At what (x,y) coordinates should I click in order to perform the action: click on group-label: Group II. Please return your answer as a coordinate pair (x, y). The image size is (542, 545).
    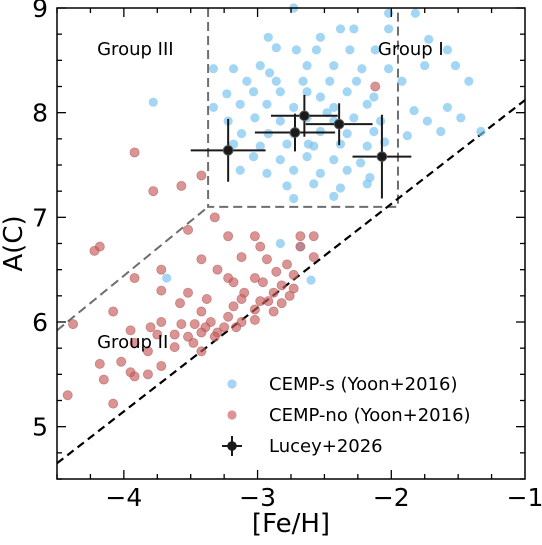
    Looking at the image, I should click on (132, 342).